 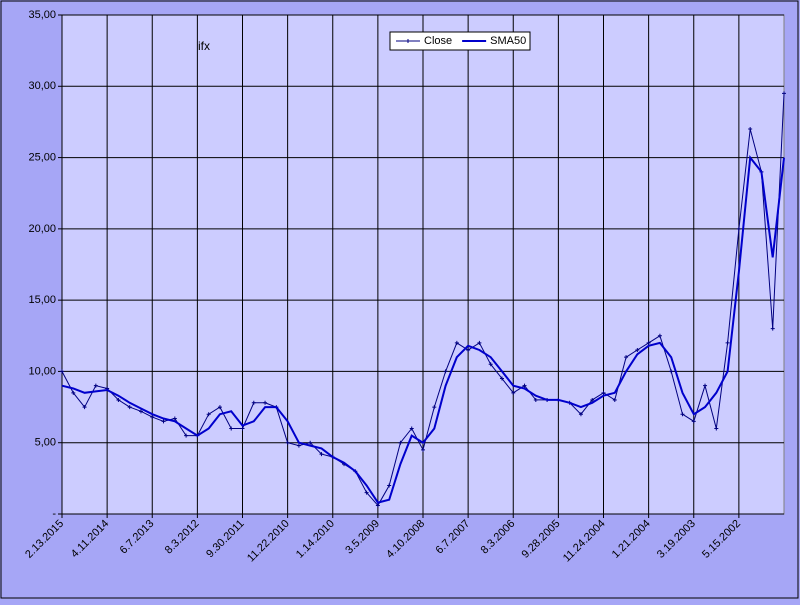 I want to click on legend-label: Close, so click(x=438, y=41).